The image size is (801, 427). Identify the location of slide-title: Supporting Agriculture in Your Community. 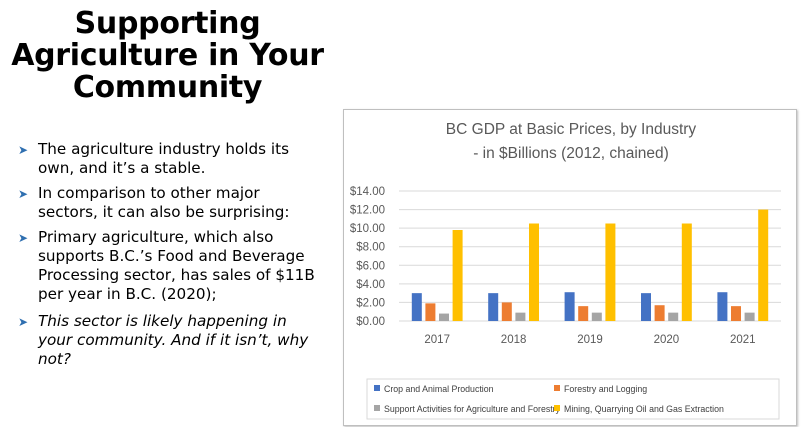
(167, 56).